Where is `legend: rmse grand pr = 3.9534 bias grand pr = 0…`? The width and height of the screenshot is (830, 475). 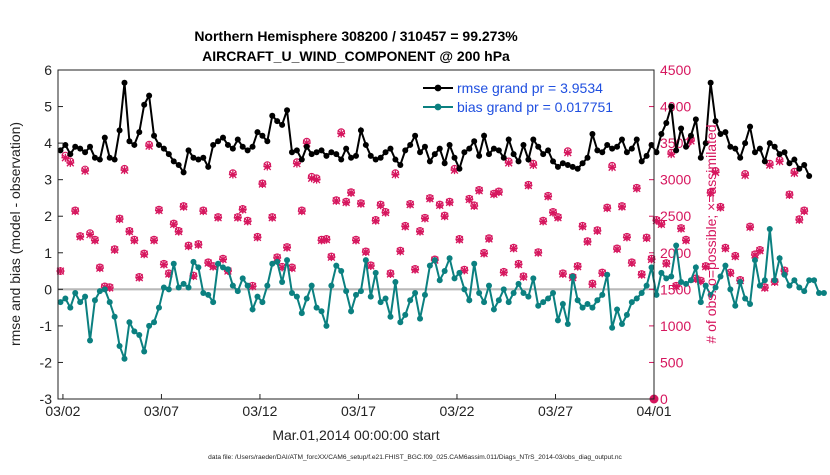
legend: rmse grand pr = 3.9534 bias grand pr = 0… is located at coordinates (518, 97).